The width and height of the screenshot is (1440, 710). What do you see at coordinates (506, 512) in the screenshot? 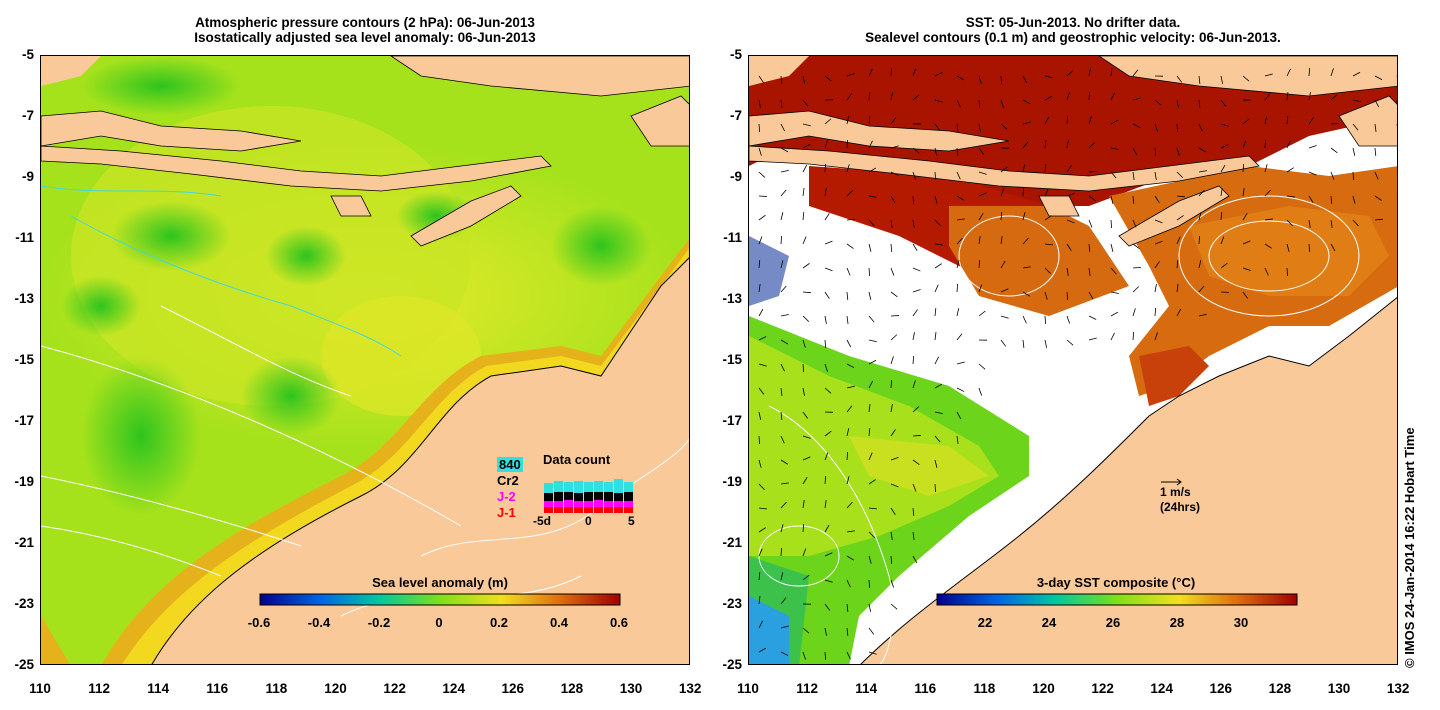
I see `satellite-label-j-1: J-1` at bounding box center [506, 512].